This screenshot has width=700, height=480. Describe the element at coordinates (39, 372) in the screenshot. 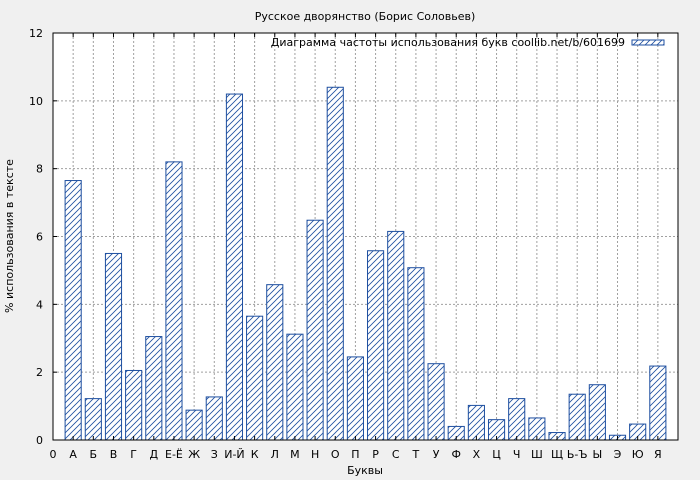

I see `y-tick-label: 2` at that location.